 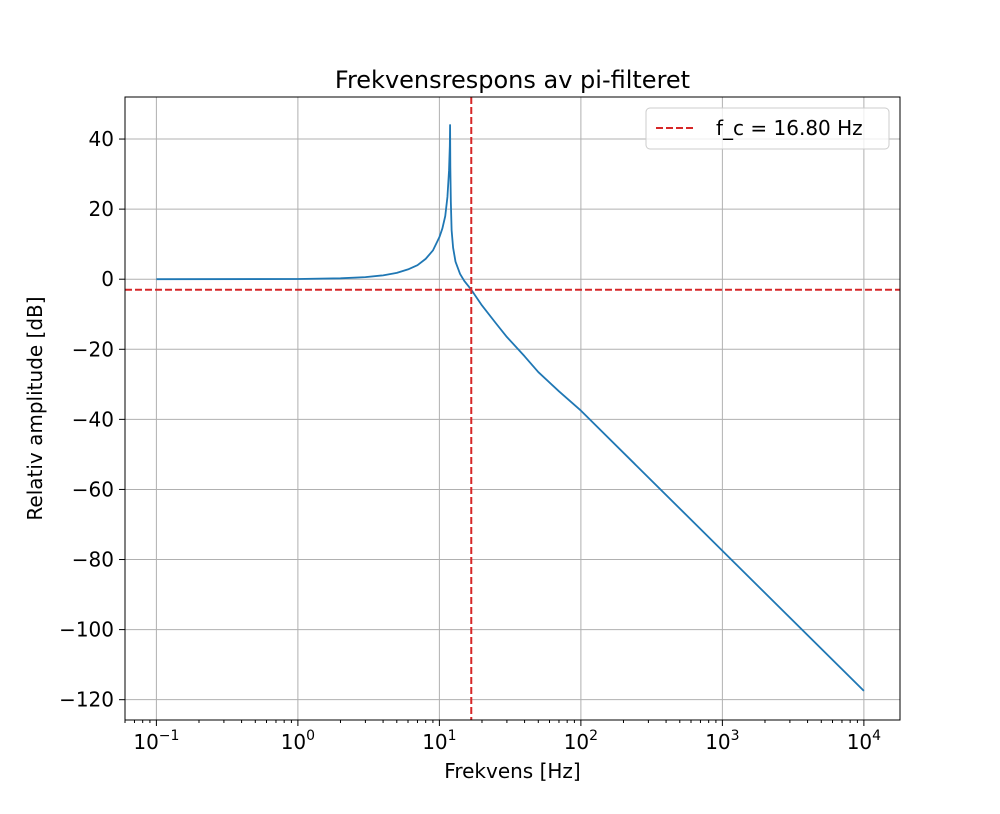 I want to click on x-tick-label: 10⁰, so click(x=298, y=741).